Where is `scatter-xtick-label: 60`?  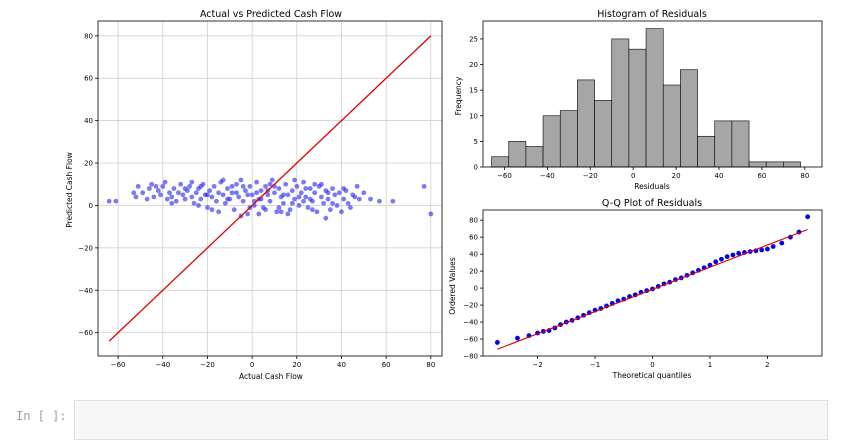 scatter-xtick-label: 60 is located at coordinates (386, 365).